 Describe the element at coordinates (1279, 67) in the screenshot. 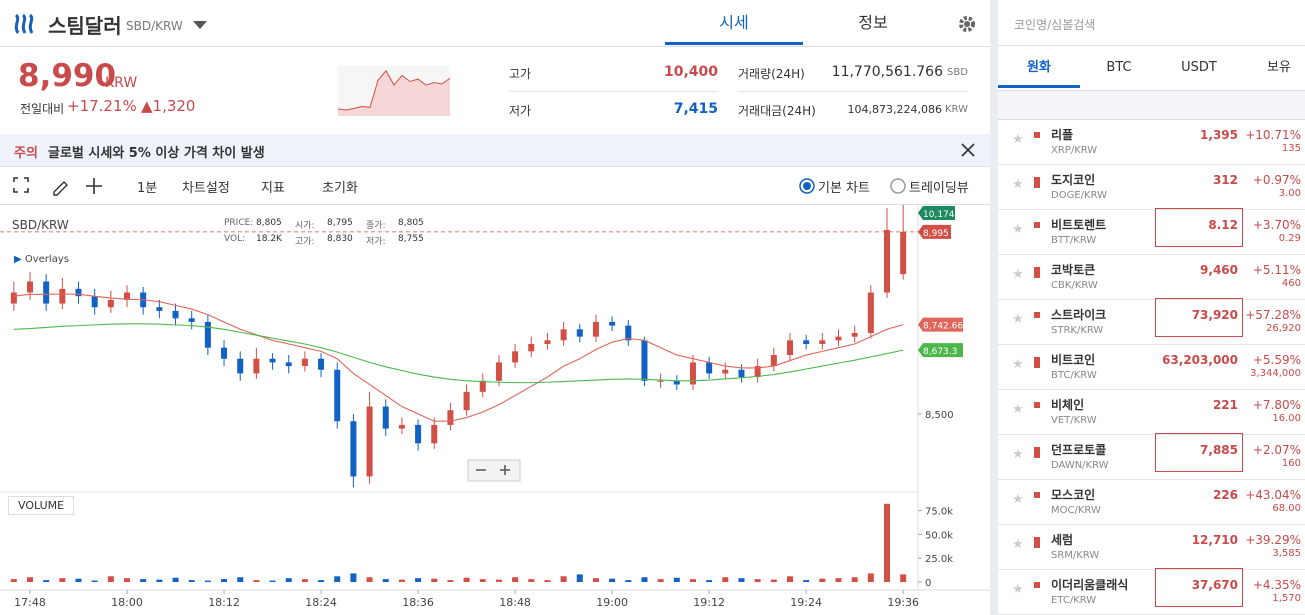

I see `tab: 보유` at that location.